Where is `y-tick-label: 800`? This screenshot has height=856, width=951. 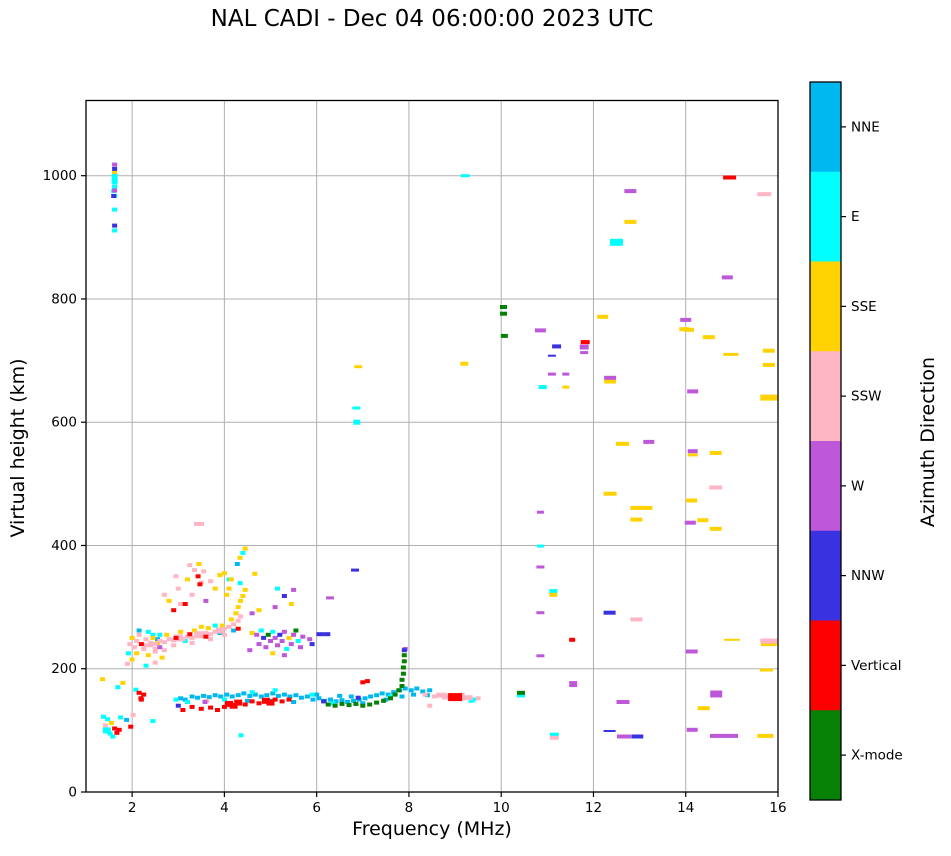
y-tick-label: 800 is located at coordinates (64, 299).